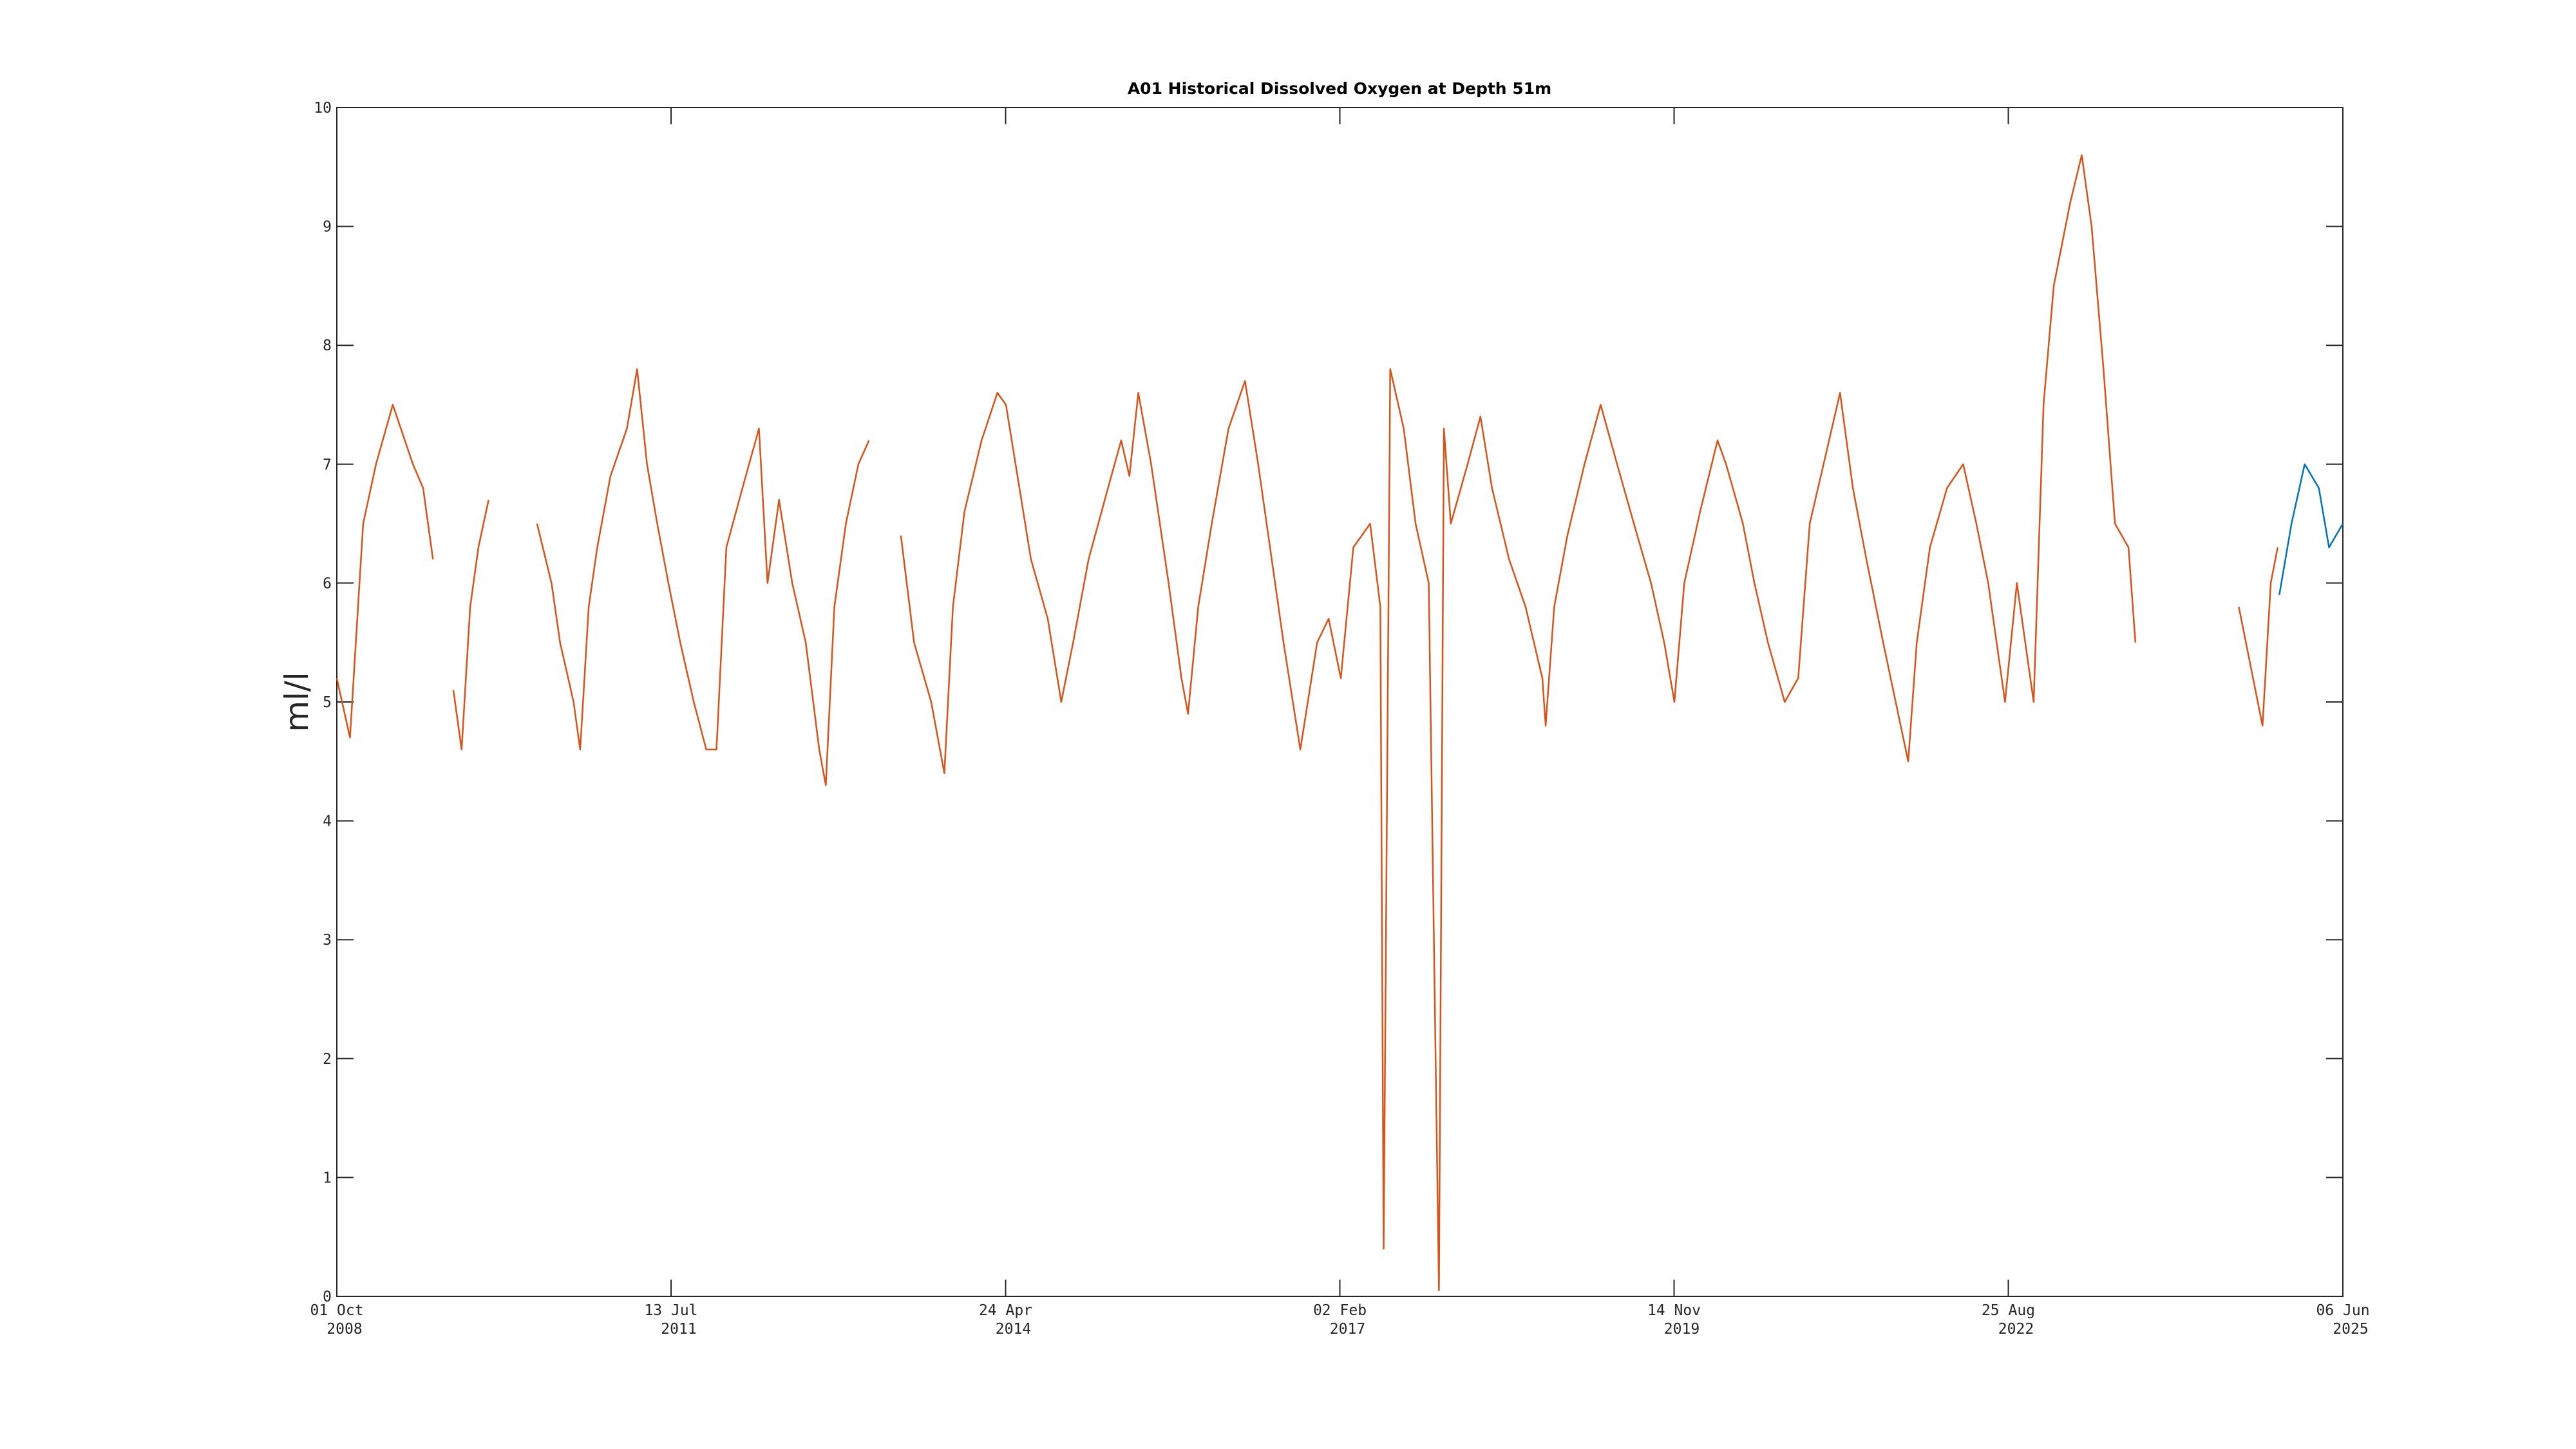  What do you see at coordinates (327, 1178) in the screenshot?
I see `y-tick-label: 1` at bounding box center [327, 1178].